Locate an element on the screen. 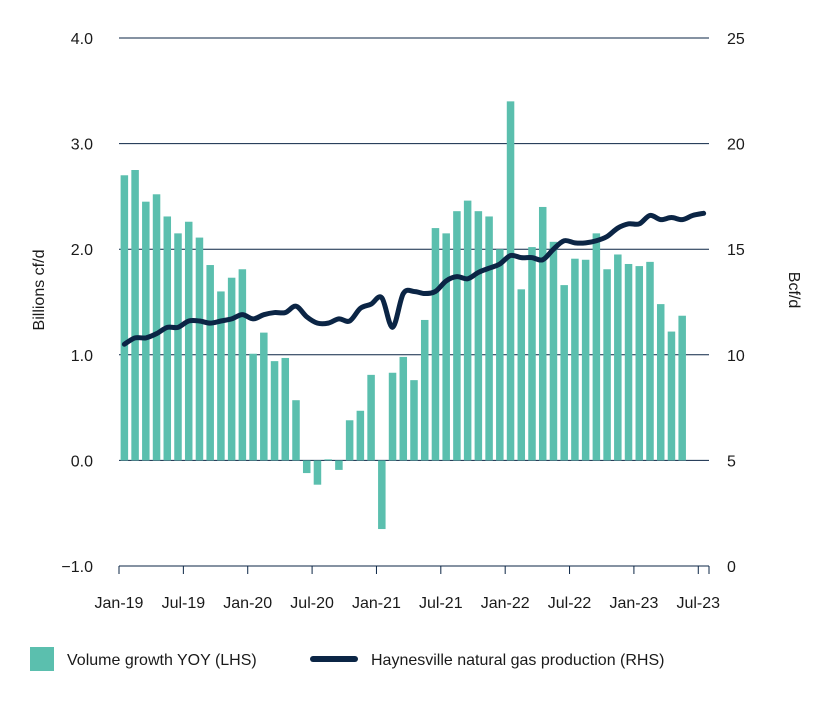 The width and height of the screenshot is (829, 702). x-tick-label: Jul-20 is located at coordinates (312, 603).